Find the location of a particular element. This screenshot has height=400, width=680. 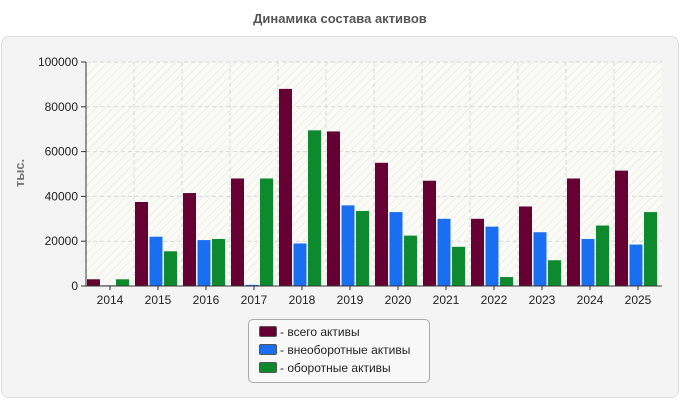

x-tick-label: 2022 is located at coordinates (494, 300).